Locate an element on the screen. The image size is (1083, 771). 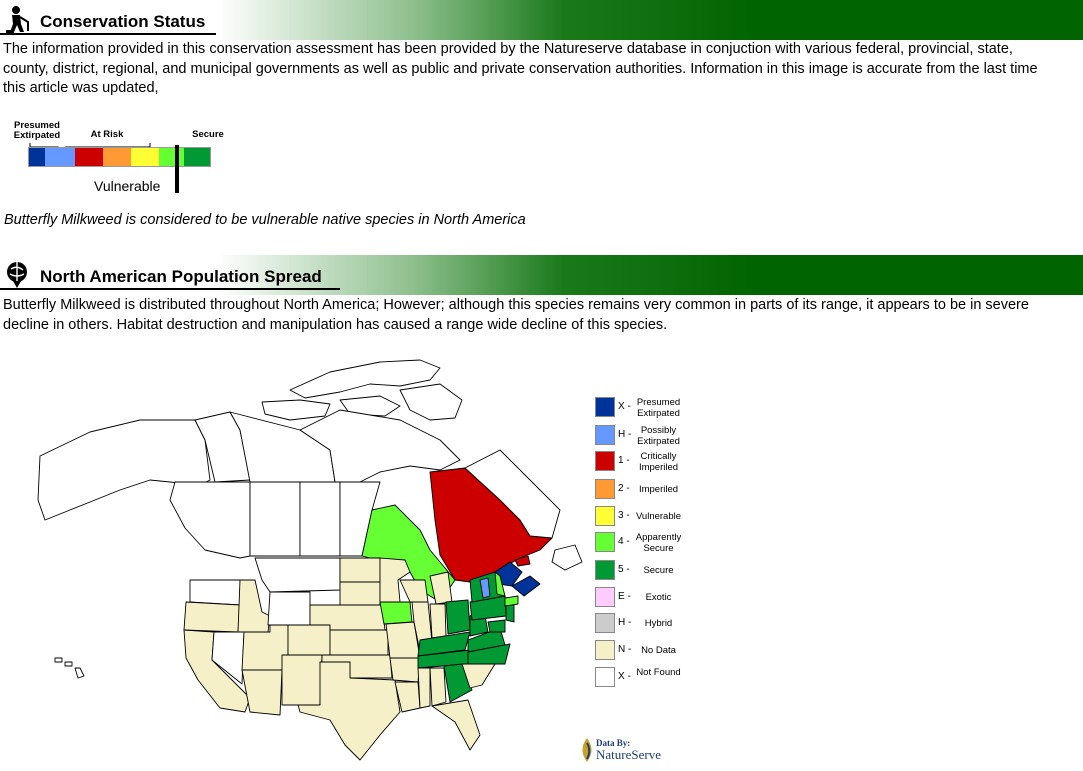
region-maryland is located at coordinates (496, 626).